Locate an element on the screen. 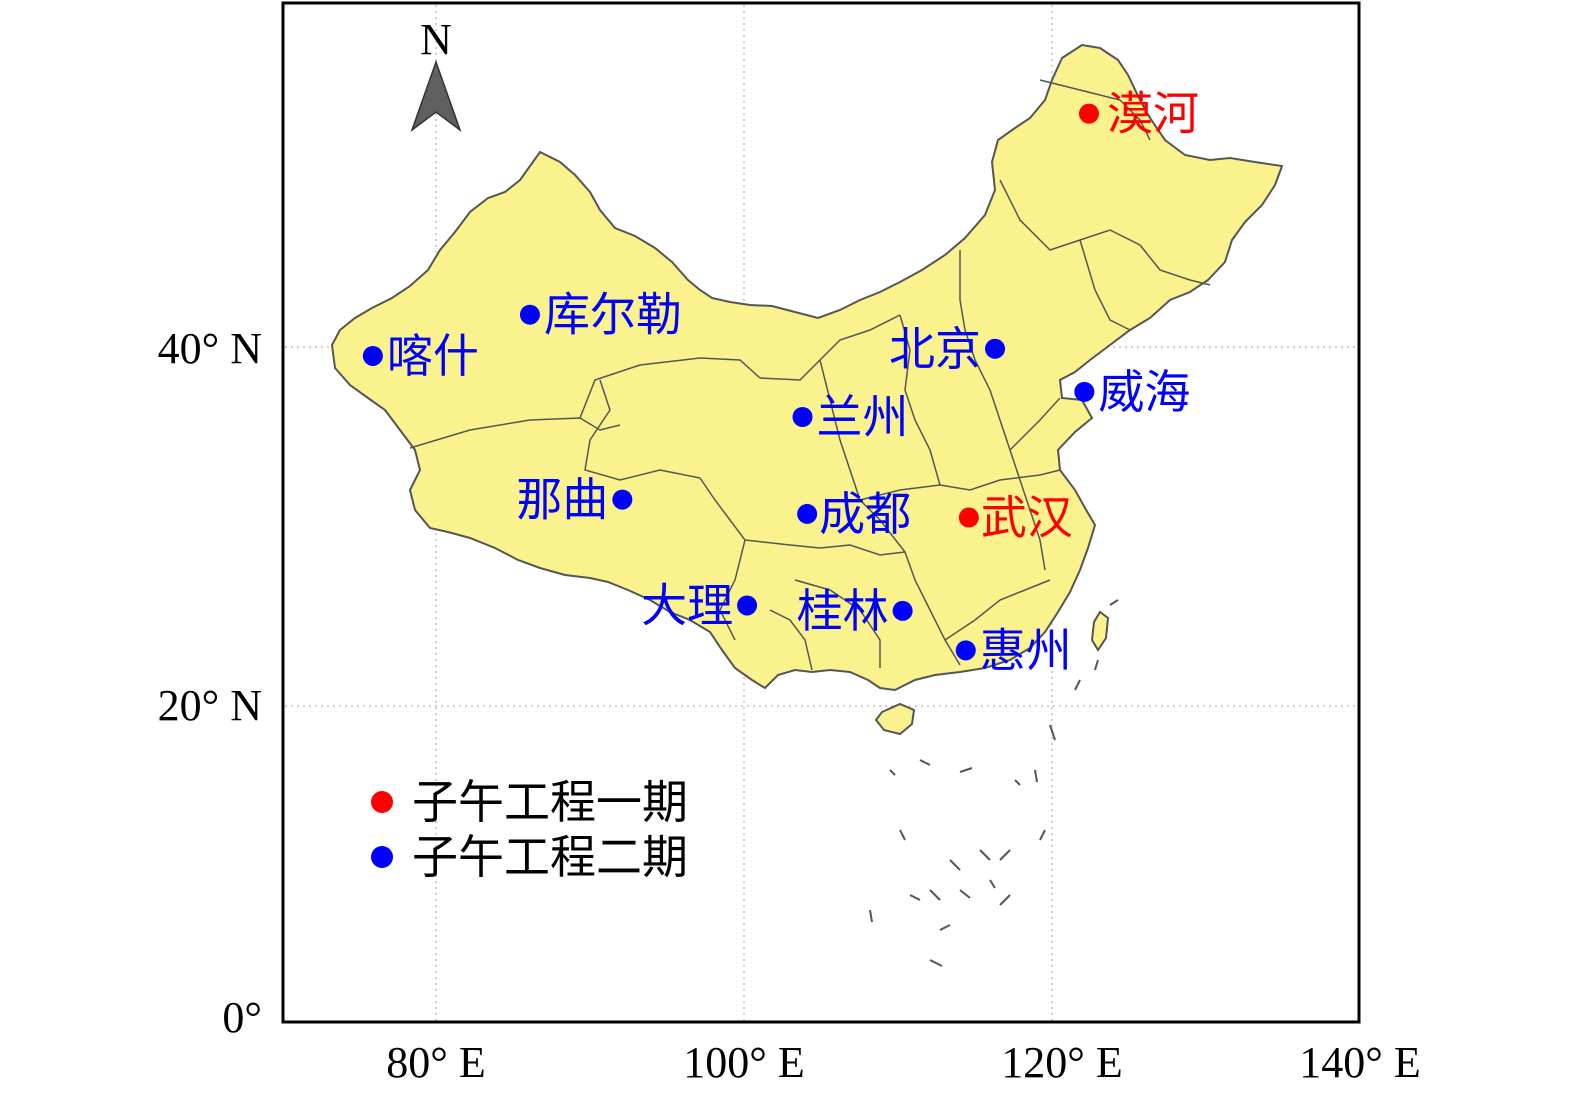  station-label: 漠河 is located at coordinates (1153, 114).